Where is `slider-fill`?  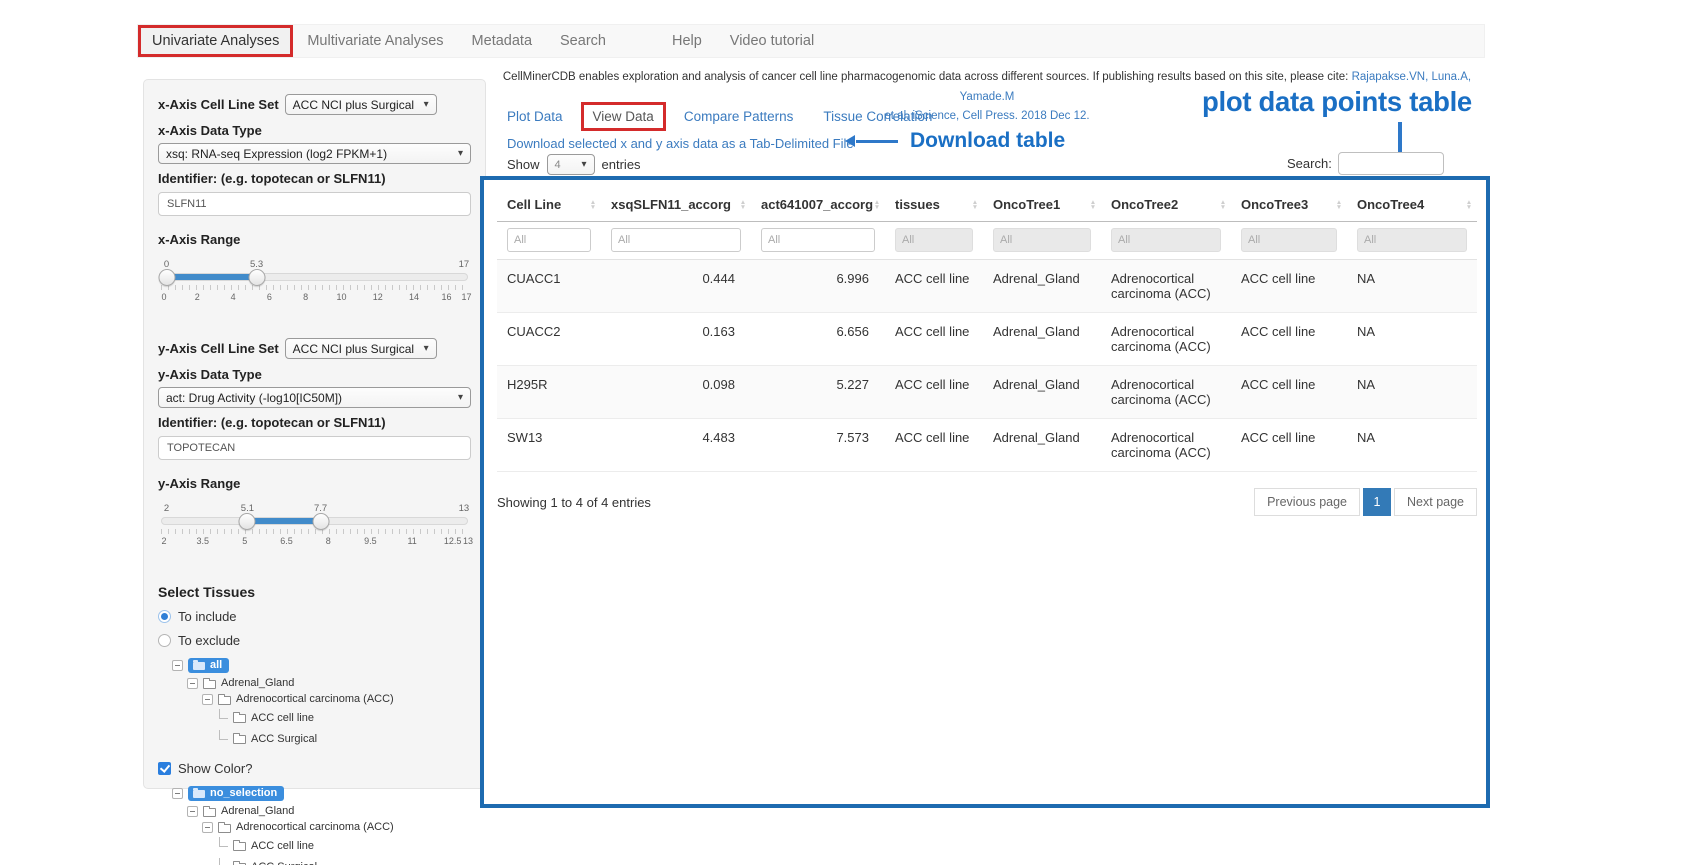 slider-fill is located at coordinates (284, 521).